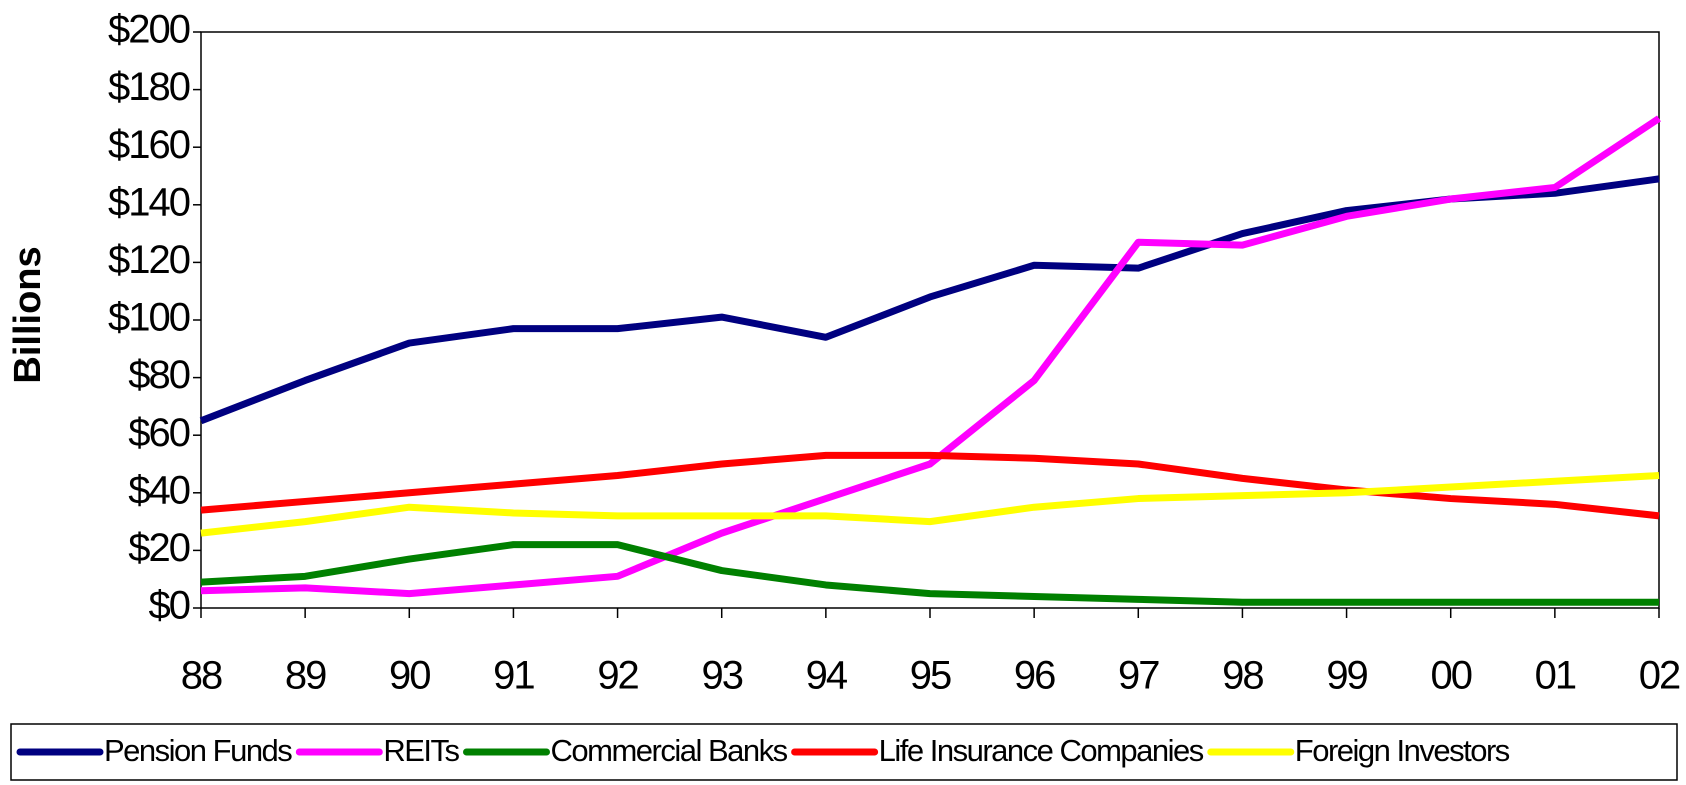 Image resolution: width=1686 pixels, height=785 pixels. I want to click on x-tick-label: 95, so click(930, 676).